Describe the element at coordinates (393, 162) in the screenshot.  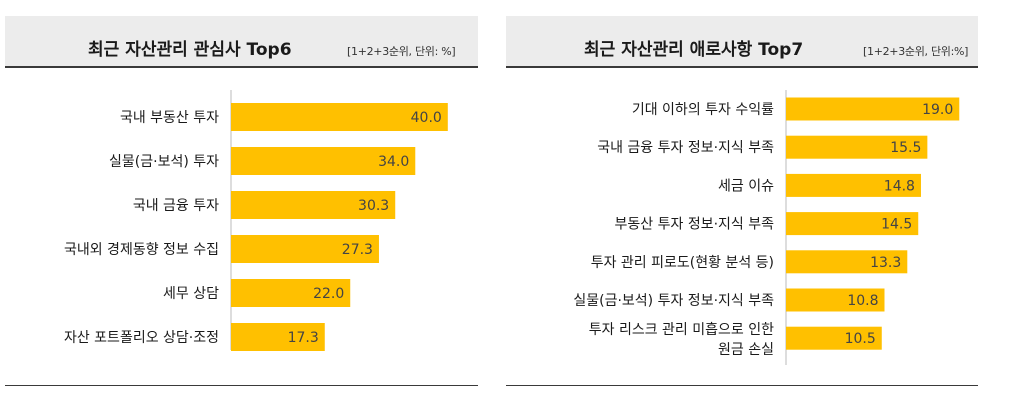
I see `value-label: 34.0` at that location.